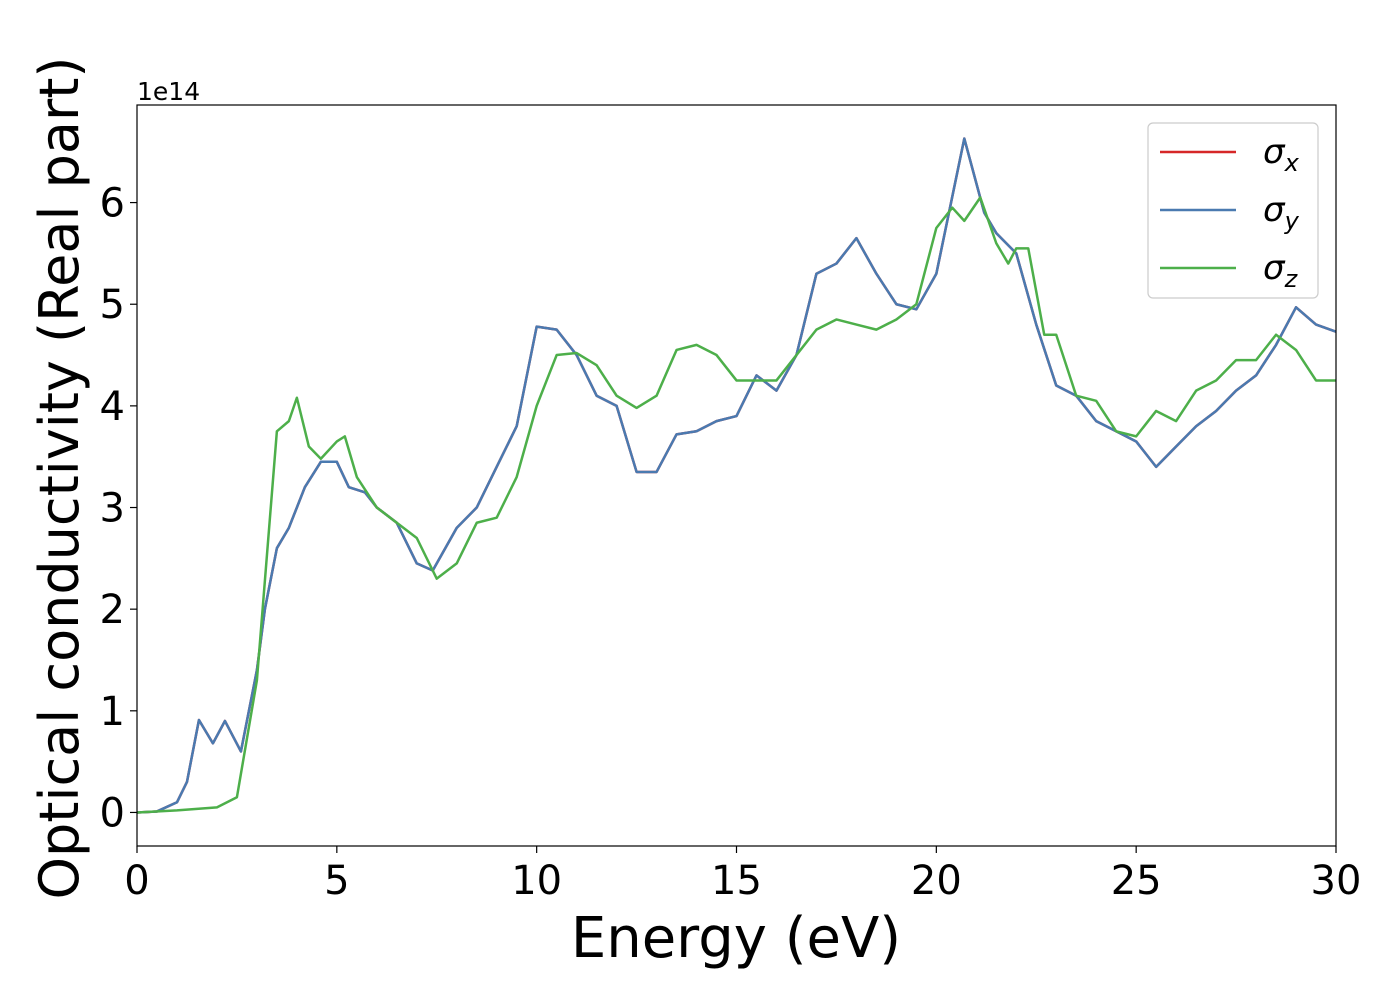 The width and height of the screenshot is (1400, 1000). Describe the element at coordinates (112, 712) in the screenshot. I see `y-tick-label: 1` at that location.